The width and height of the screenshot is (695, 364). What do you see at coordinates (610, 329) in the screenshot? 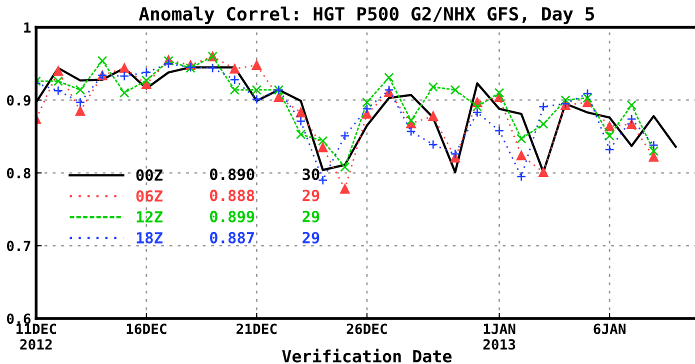
I see `x-tick-label: 6JAN` at bounding box center [610, 329].